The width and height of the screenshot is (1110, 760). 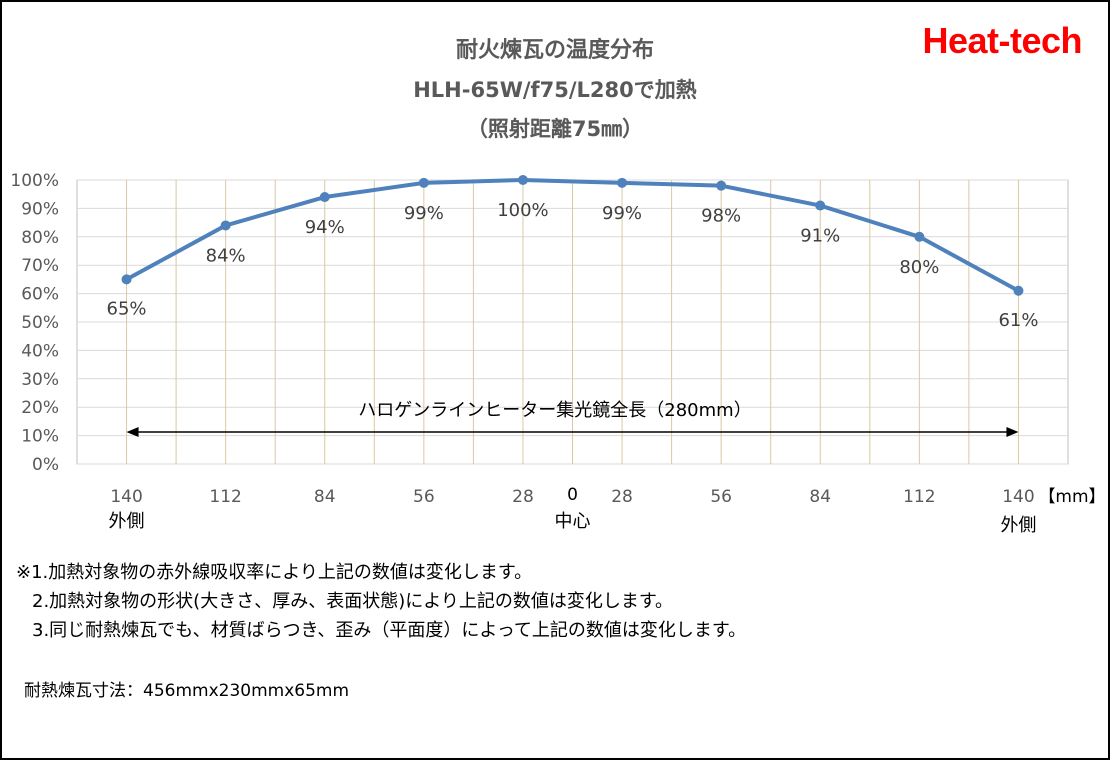 What do you see at coordinates (353, 601) in the screenshot?
I see `note-2: 2.加熱対象物の形状(大きさ、厚み、表面状態)により上記の数値は変化します。` at bounding box center [353, 601].